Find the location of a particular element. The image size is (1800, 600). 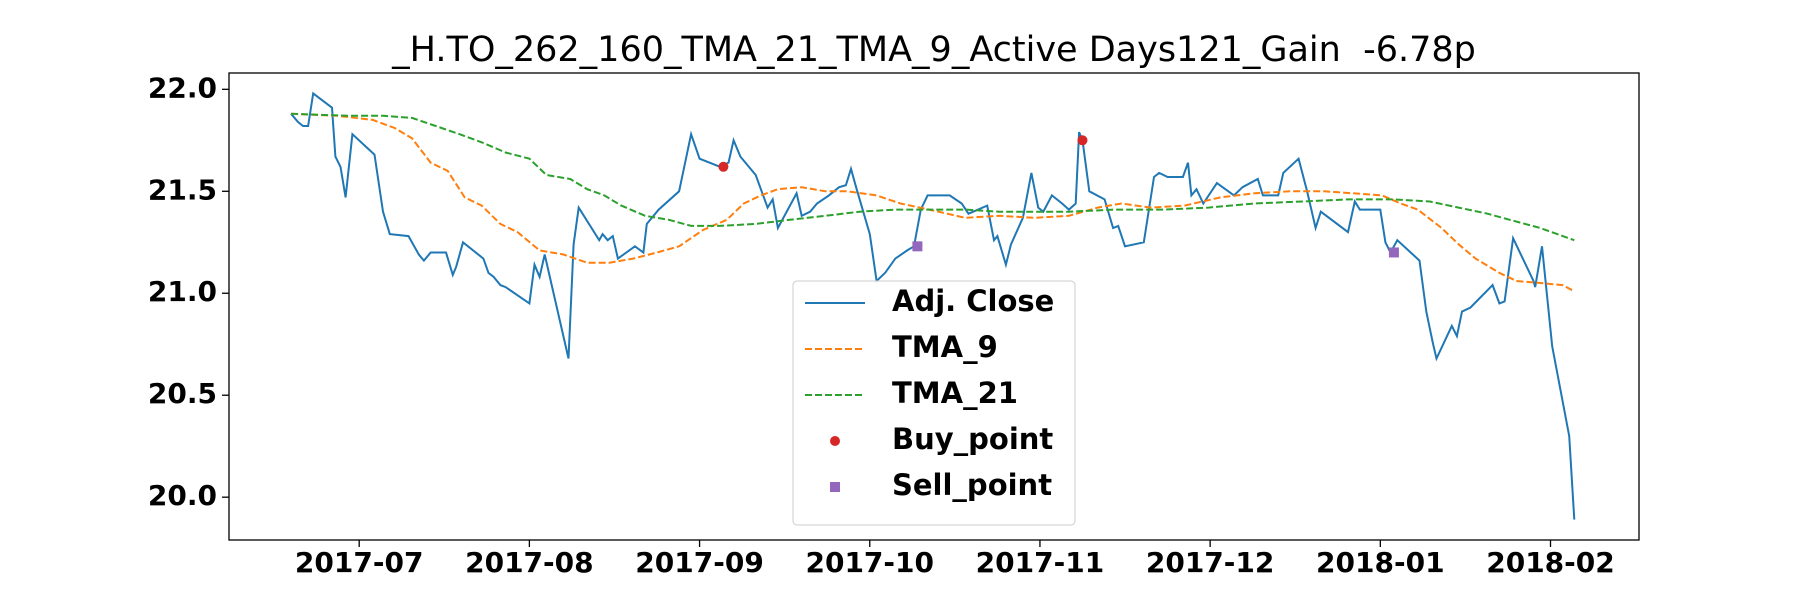

y-tick-label: 21.5 is located at coordinates (182, 189).